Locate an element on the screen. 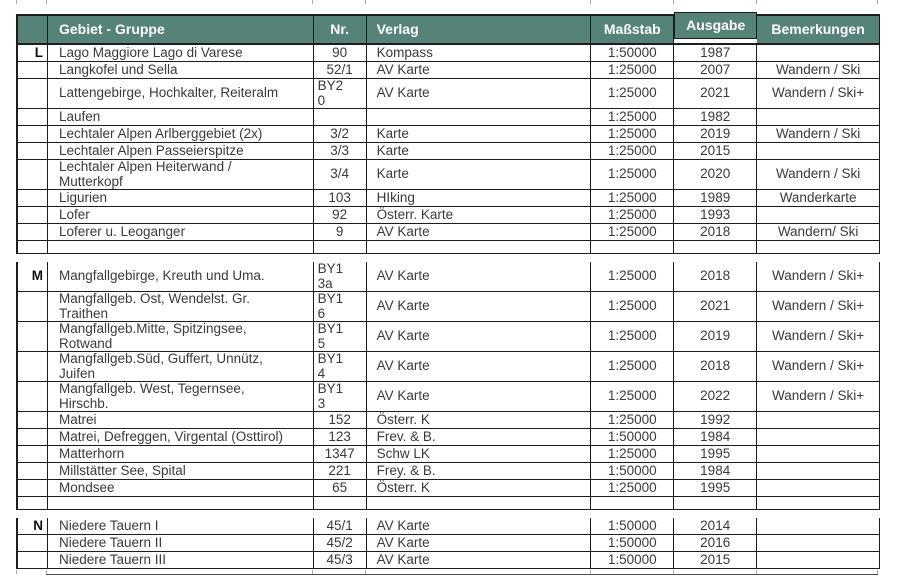 This screenshot has height=576, width=903. cell-text: Lago Maggiore Lago di Varese is located at coordinates (150, 52).